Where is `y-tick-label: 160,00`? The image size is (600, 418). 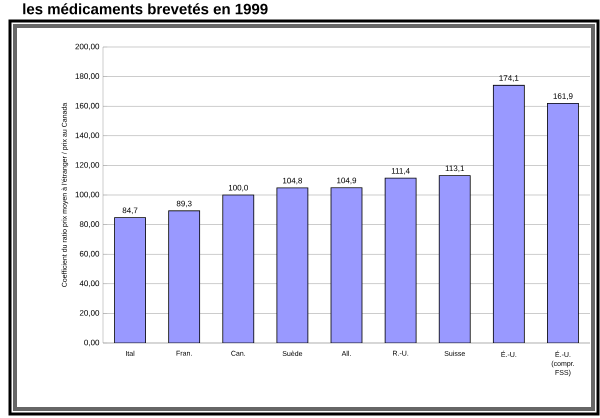
y-tick-label: 160,00 is located at coordinates (88, 106).